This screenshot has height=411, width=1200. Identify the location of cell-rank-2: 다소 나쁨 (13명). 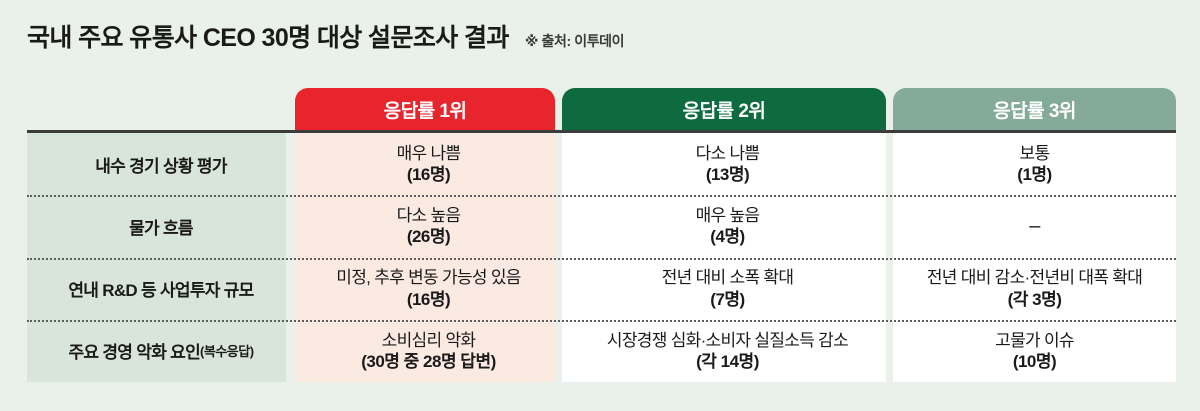
(727, 164).